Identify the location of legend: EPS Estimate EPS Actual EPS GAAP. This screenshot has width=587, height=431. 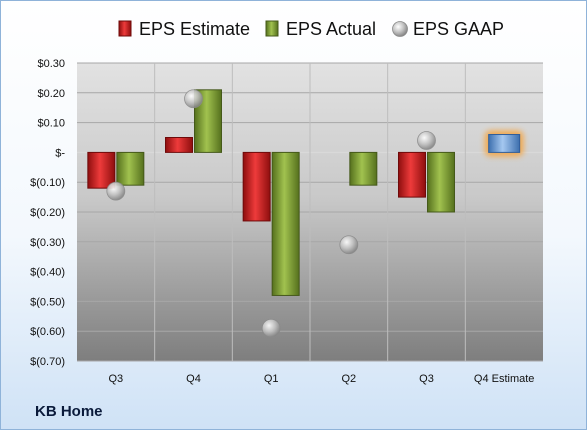
(311, 29).